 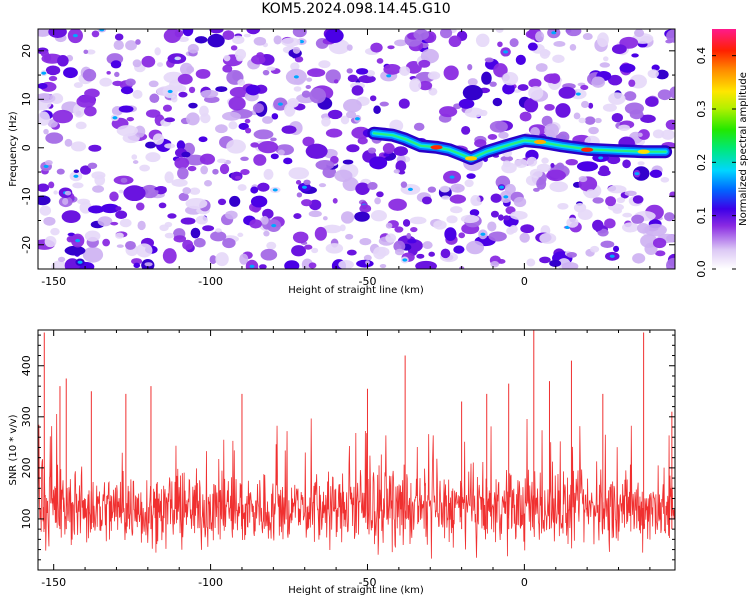 What do you see at coordinates (26, 245) in the screenshot?
I see `y-tick-label: -20` at bounding box center [26, 245].